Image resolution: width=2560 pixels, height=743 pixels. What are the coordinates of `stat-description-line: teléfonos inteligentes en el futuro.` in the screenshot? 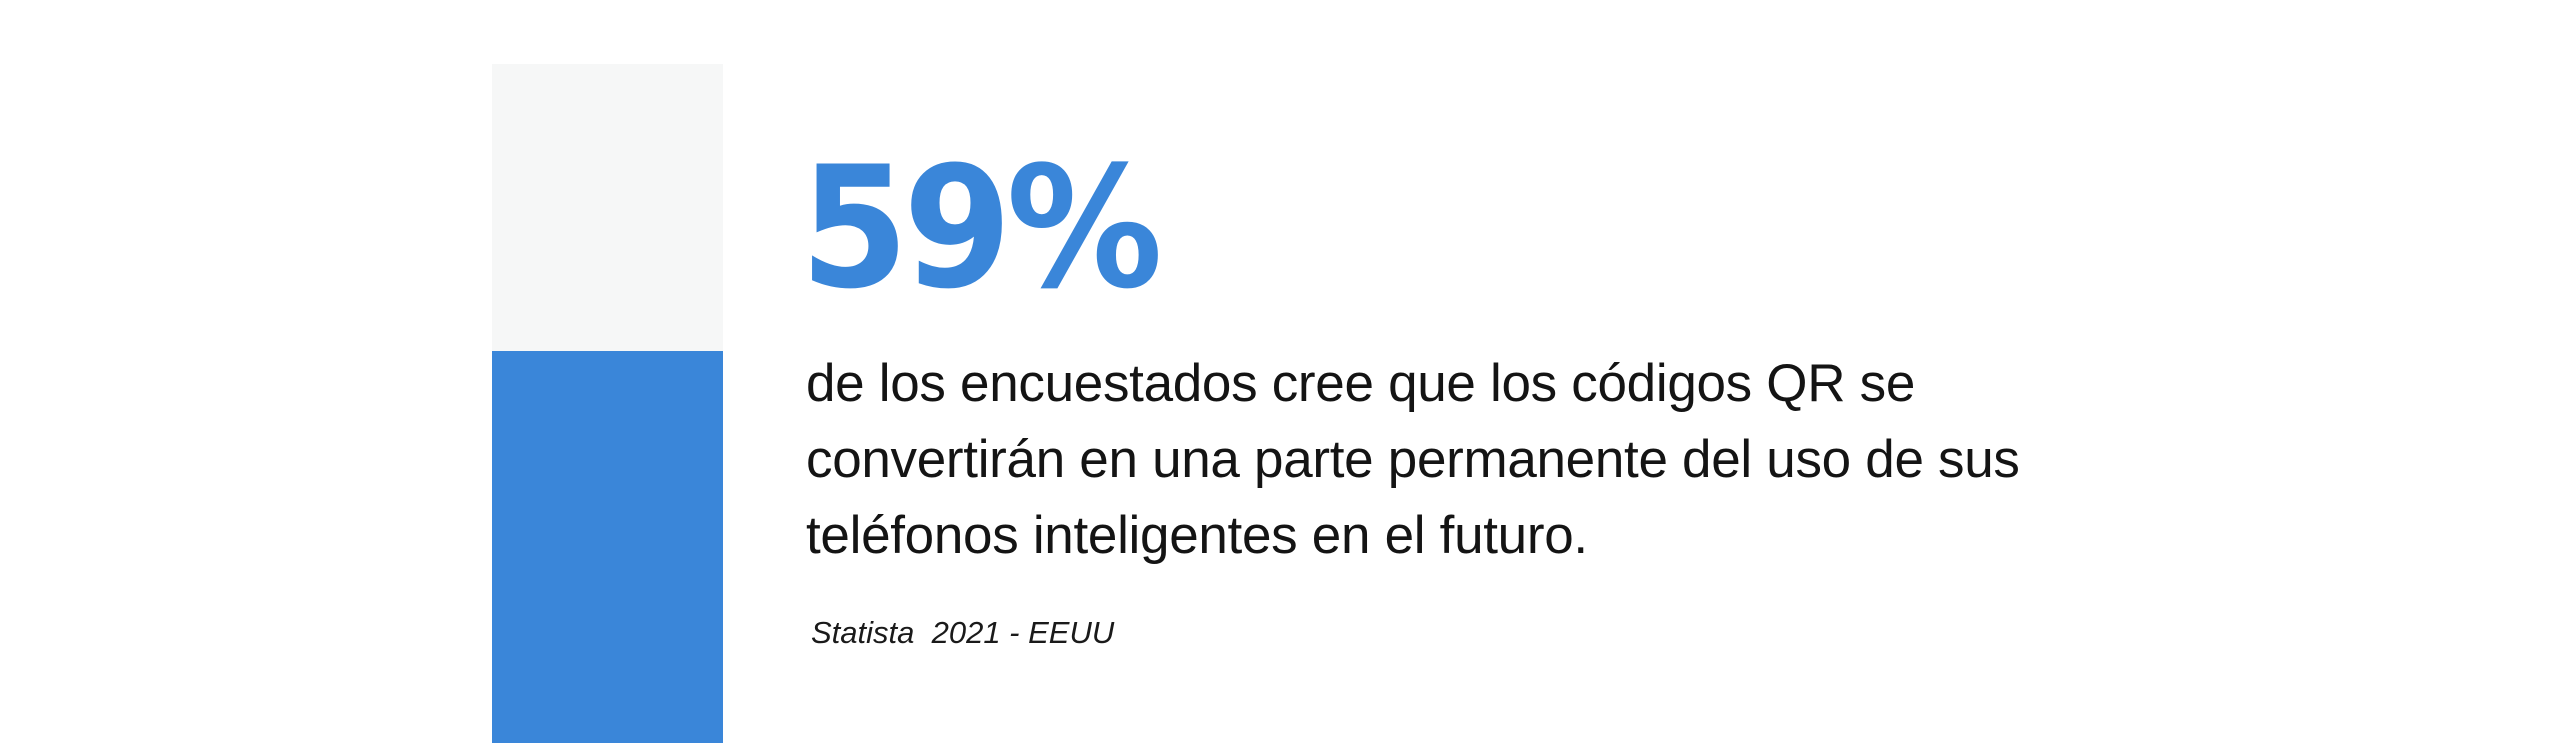 It's located at (1197, 535).